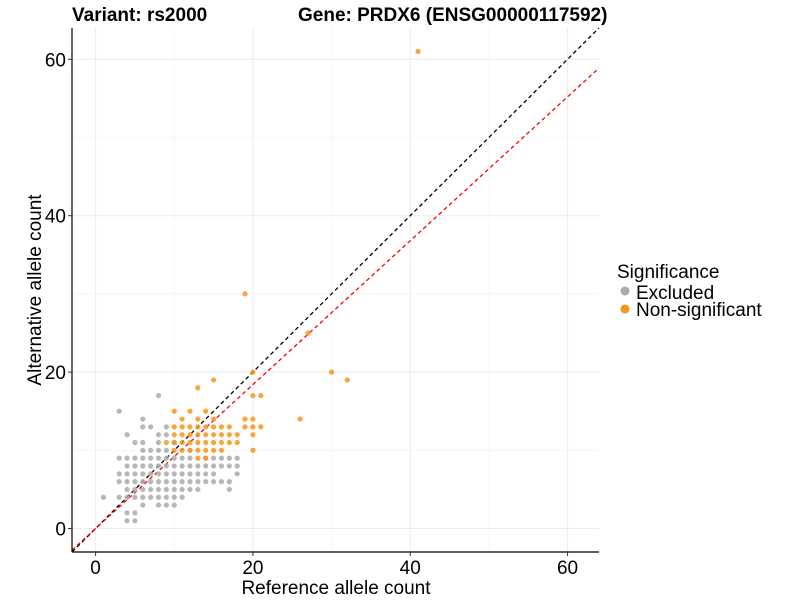 The width and height of the screenshot is (800, 600). I want to click on x-tick-label: 0, so click(95, 568).